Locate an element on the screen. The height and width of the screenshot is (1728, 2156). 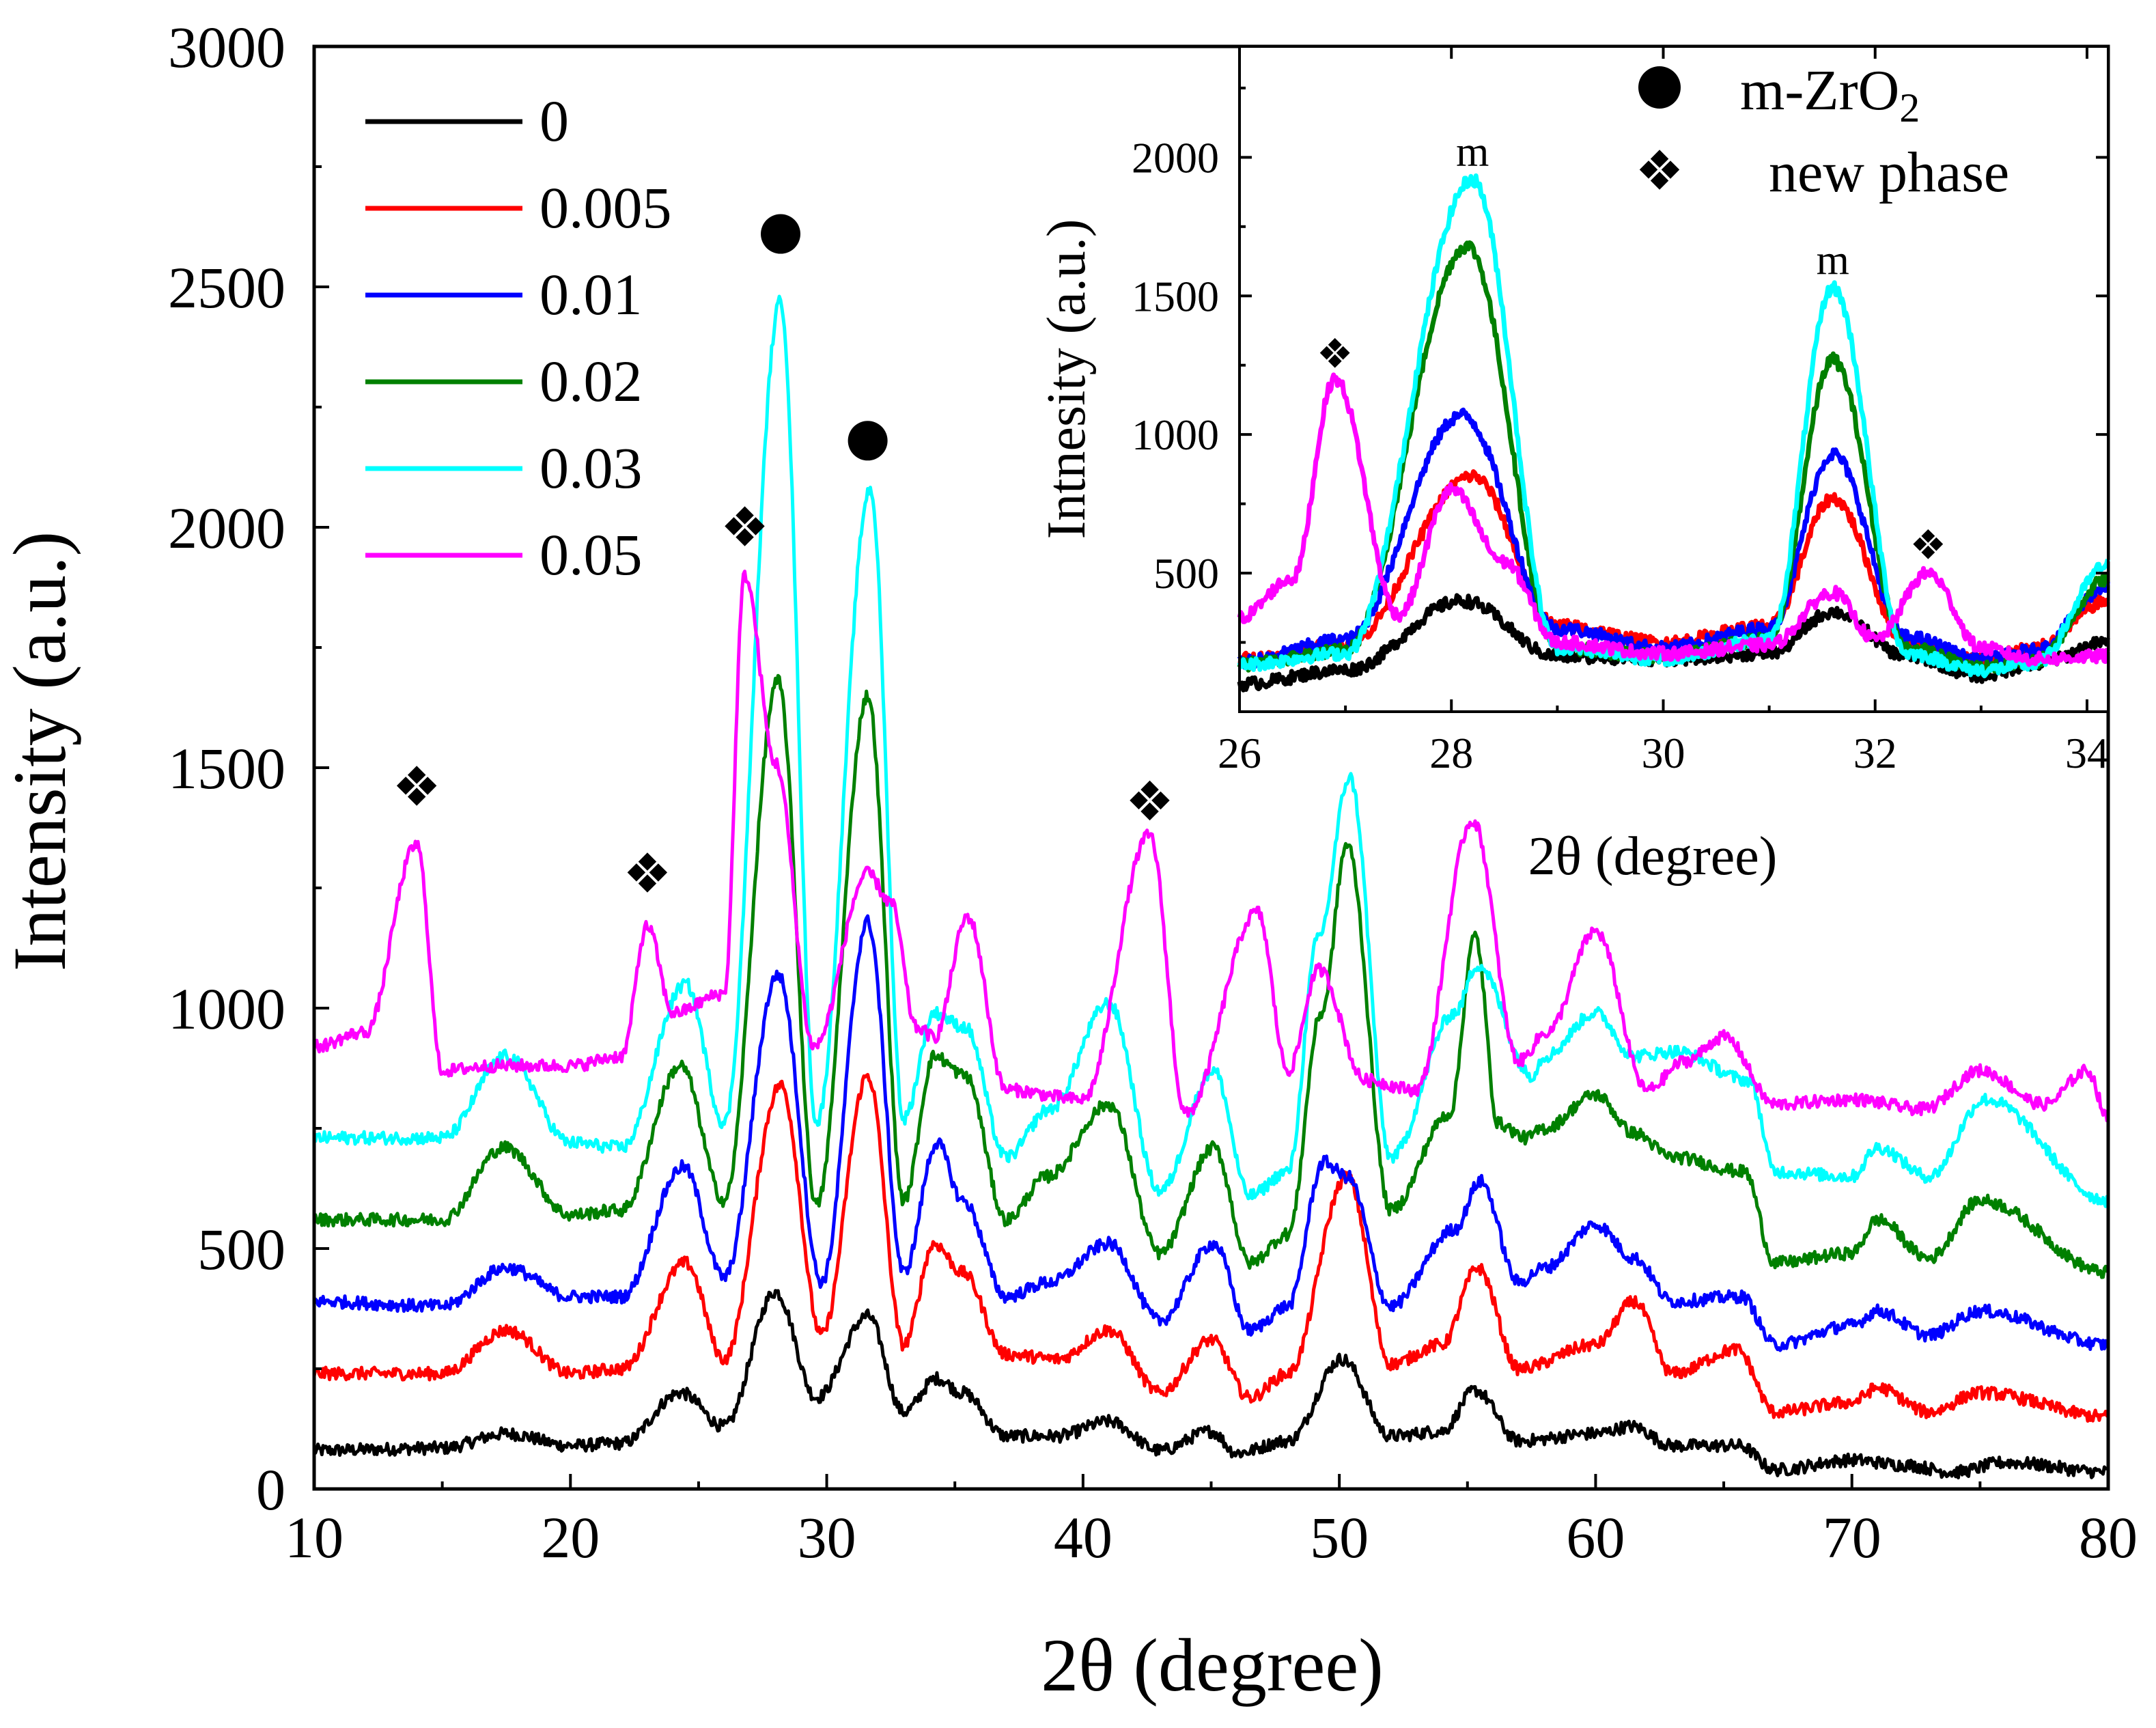
x-tick-label: 50 is located at coordinates (1339, 1538).